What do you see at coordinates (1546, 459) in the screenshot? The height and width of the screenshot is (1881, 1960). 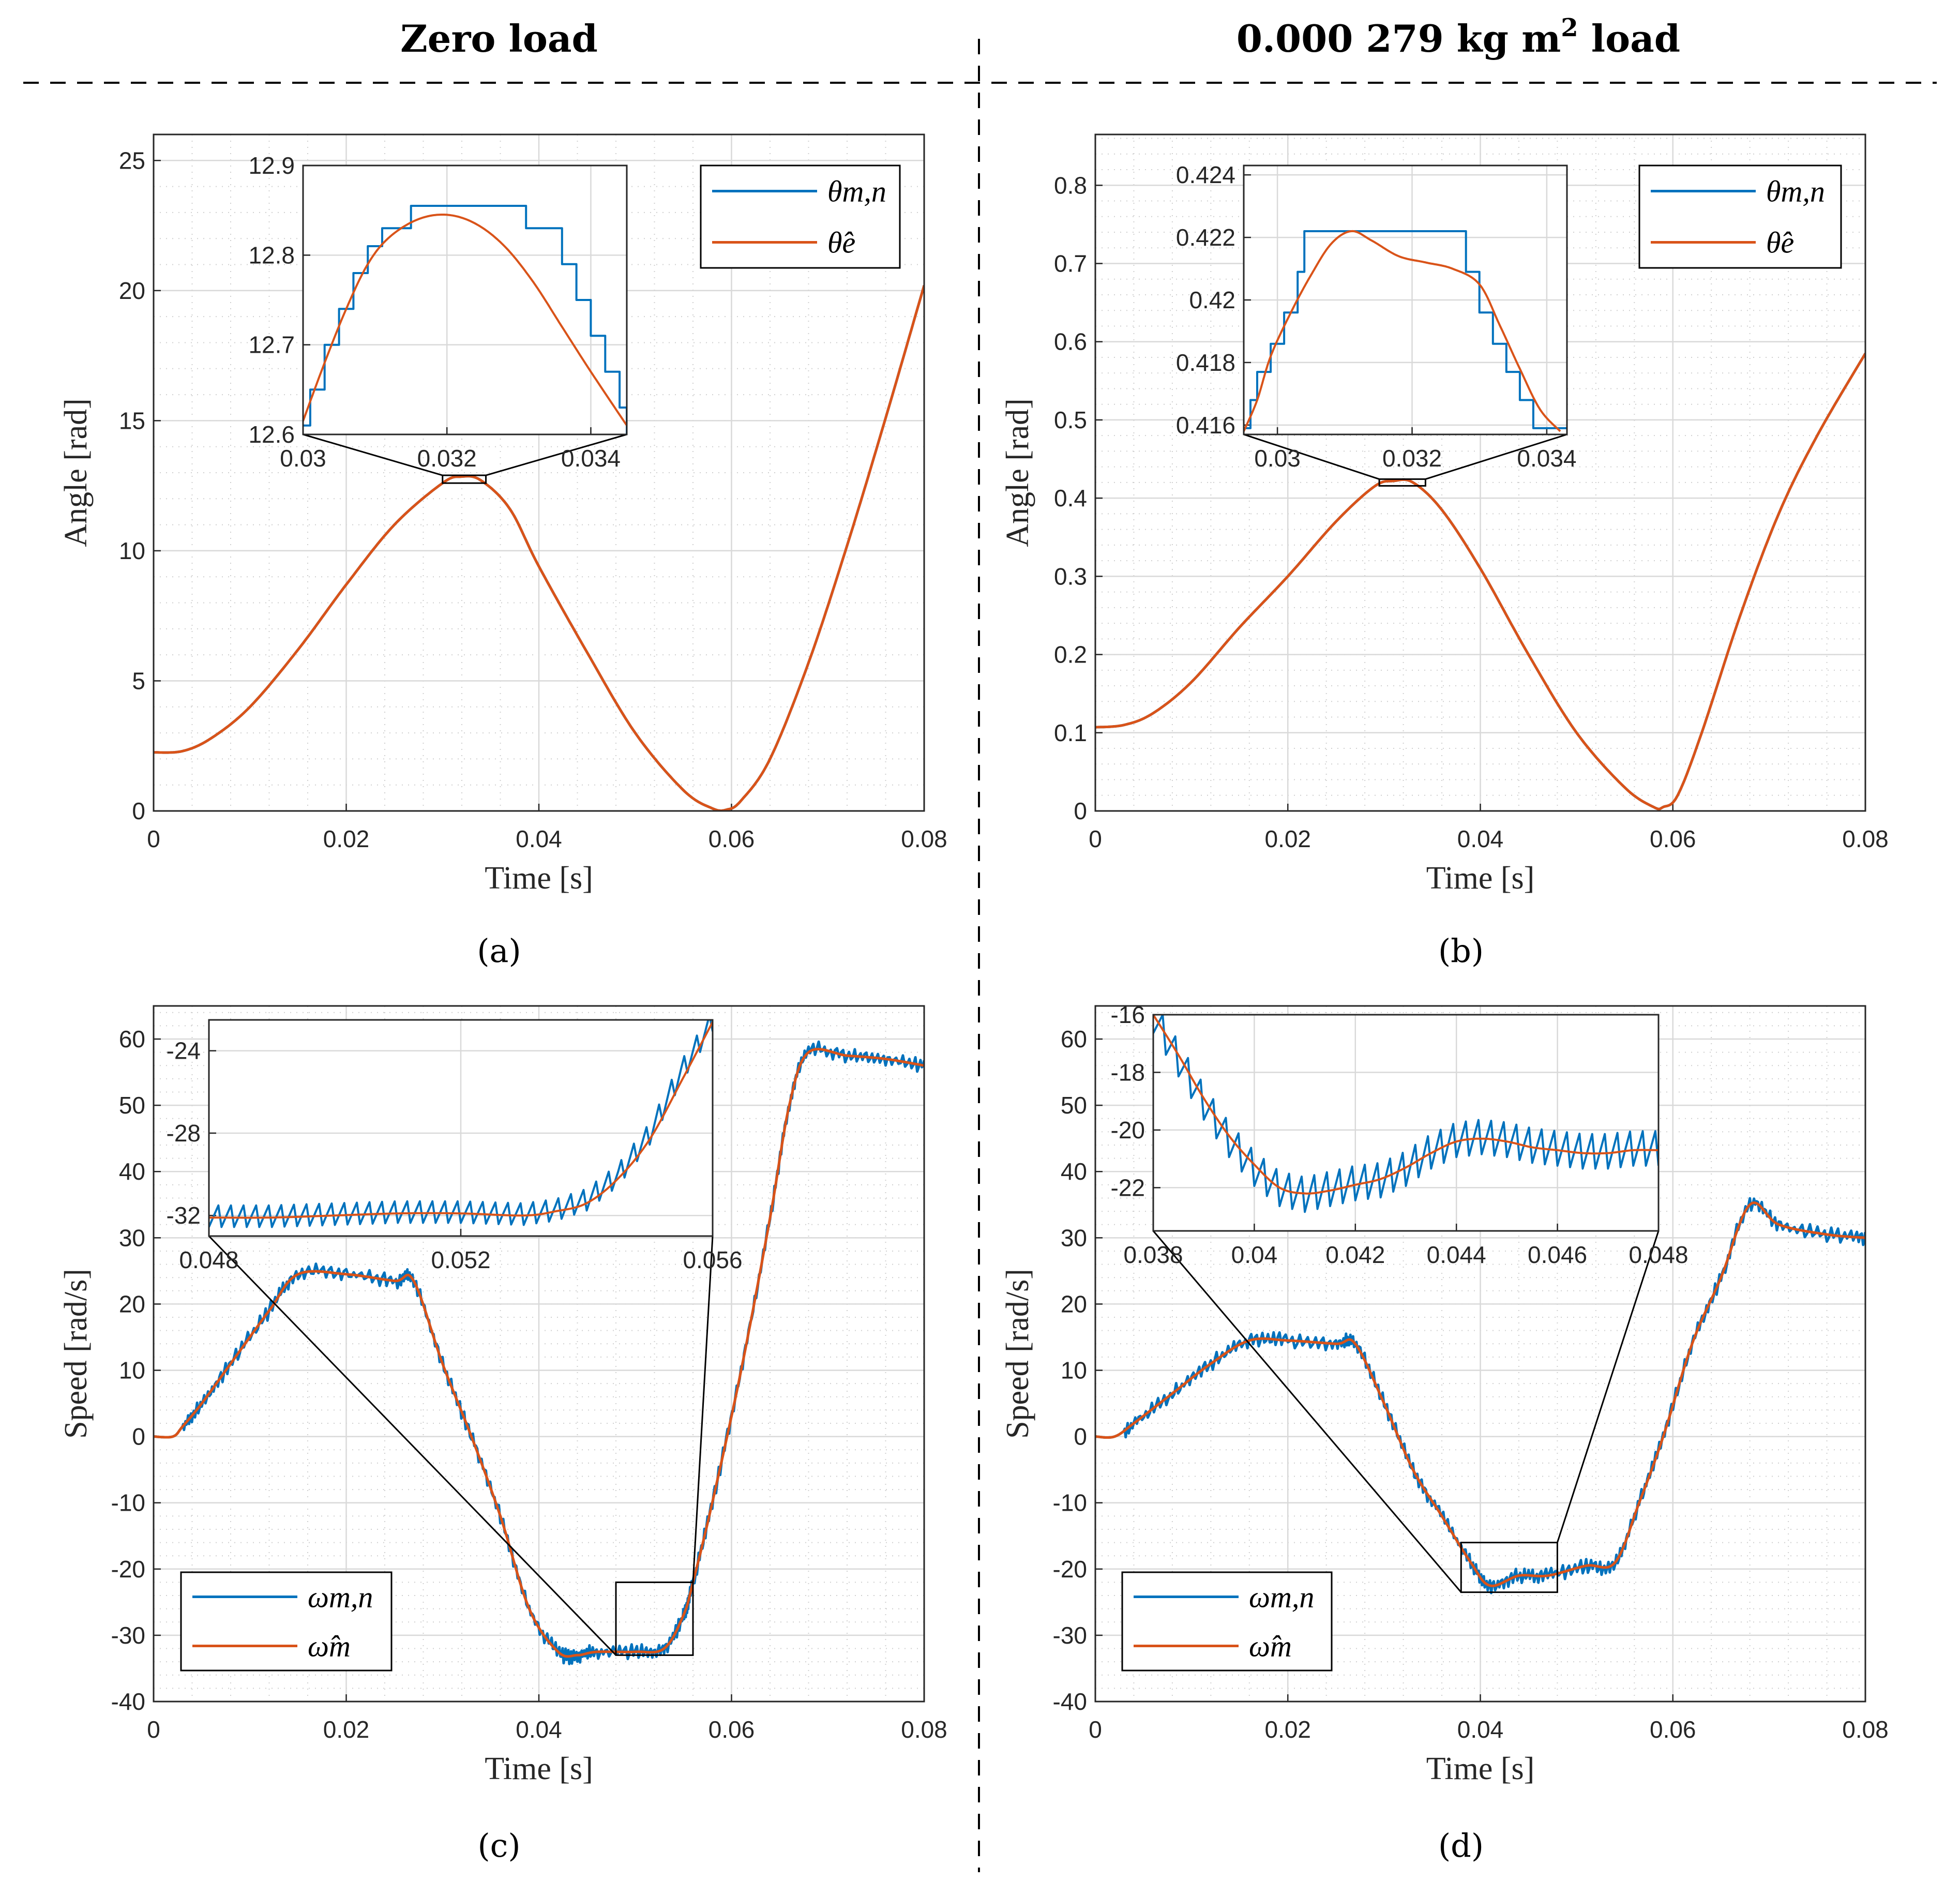 I see `panel-b-inset-xtick-label: 0.034` at bounding box center [1546, 459].